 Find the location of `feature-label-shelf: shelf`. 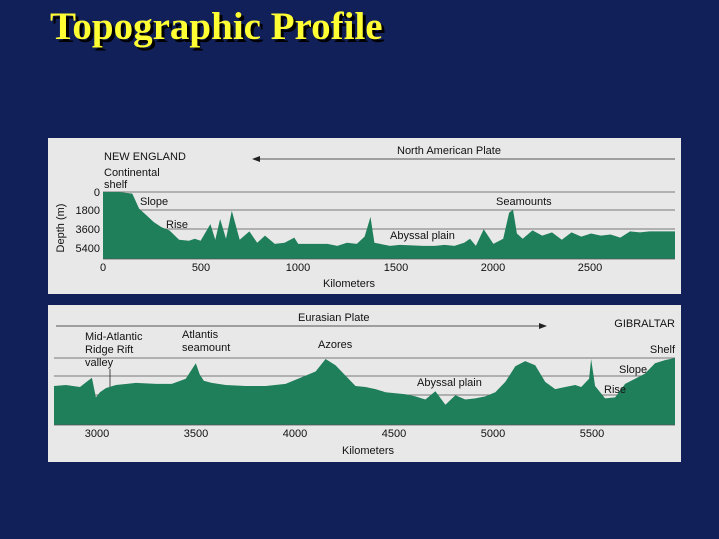

feature-label-shelf: shelf is located at coordinates (116, 185).